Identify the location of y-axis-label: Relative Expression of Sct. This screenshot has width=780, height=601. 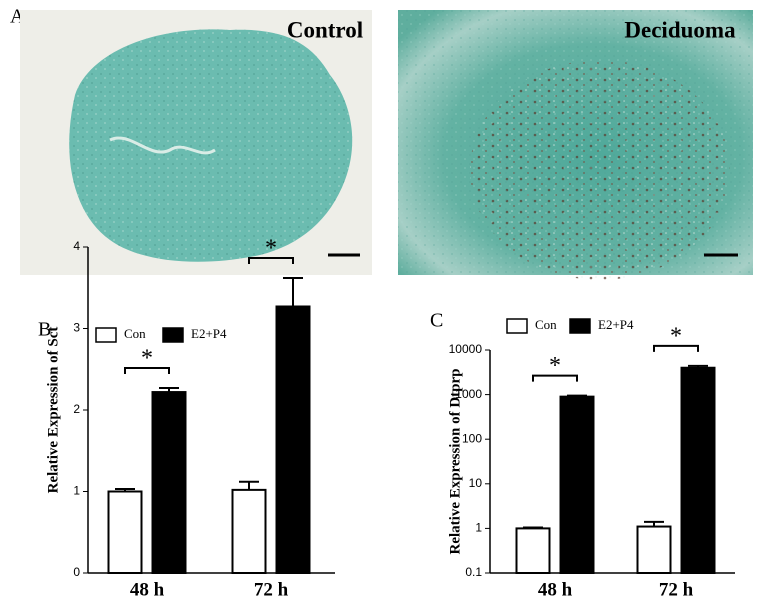
(53, 410).